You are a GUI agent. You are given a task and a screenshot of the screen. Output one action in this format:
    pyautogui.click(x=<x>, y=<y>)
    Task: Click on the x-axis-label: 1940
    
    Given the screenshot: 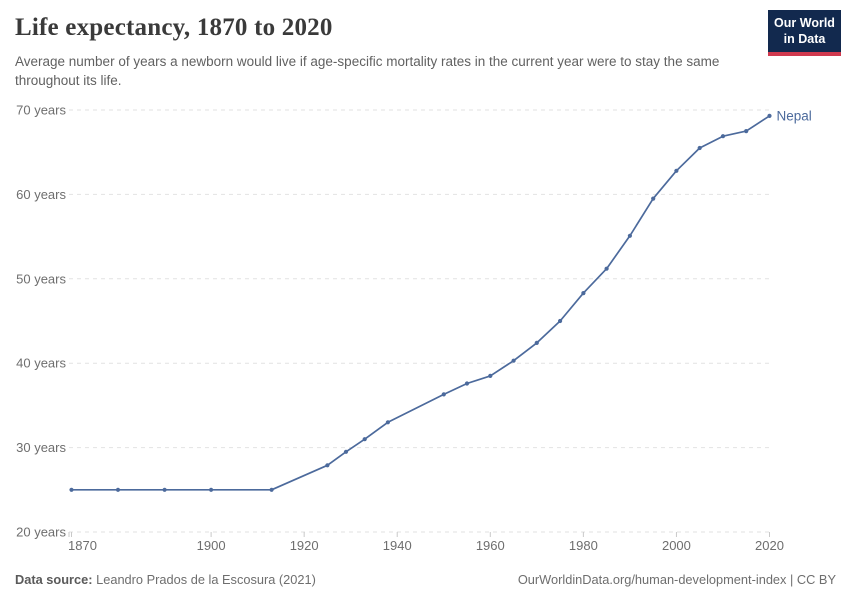 What is the action you would take?
    pyautogui.click(x=397, y=545)
    